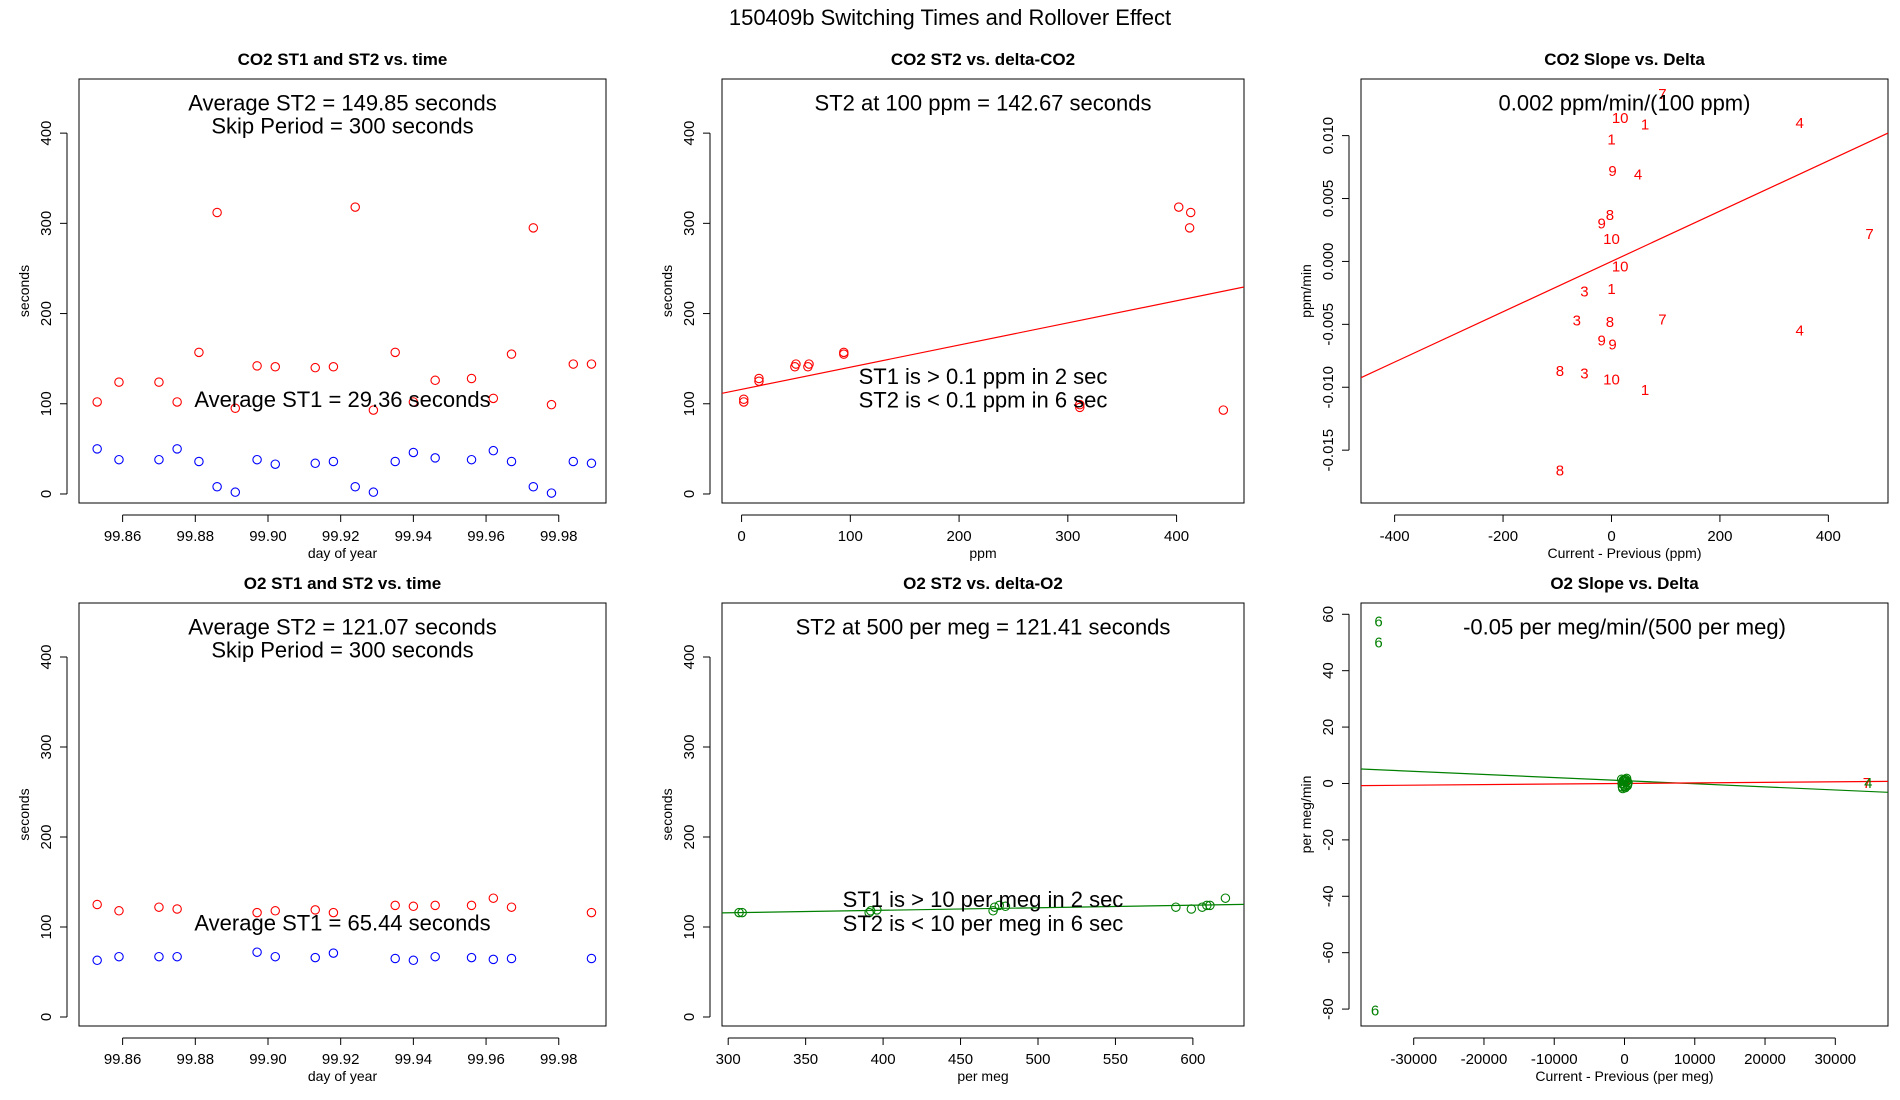  Describe the element at coordinates (1328, 840) in the screenshot. I see `y-tick-label: -20` at that location.